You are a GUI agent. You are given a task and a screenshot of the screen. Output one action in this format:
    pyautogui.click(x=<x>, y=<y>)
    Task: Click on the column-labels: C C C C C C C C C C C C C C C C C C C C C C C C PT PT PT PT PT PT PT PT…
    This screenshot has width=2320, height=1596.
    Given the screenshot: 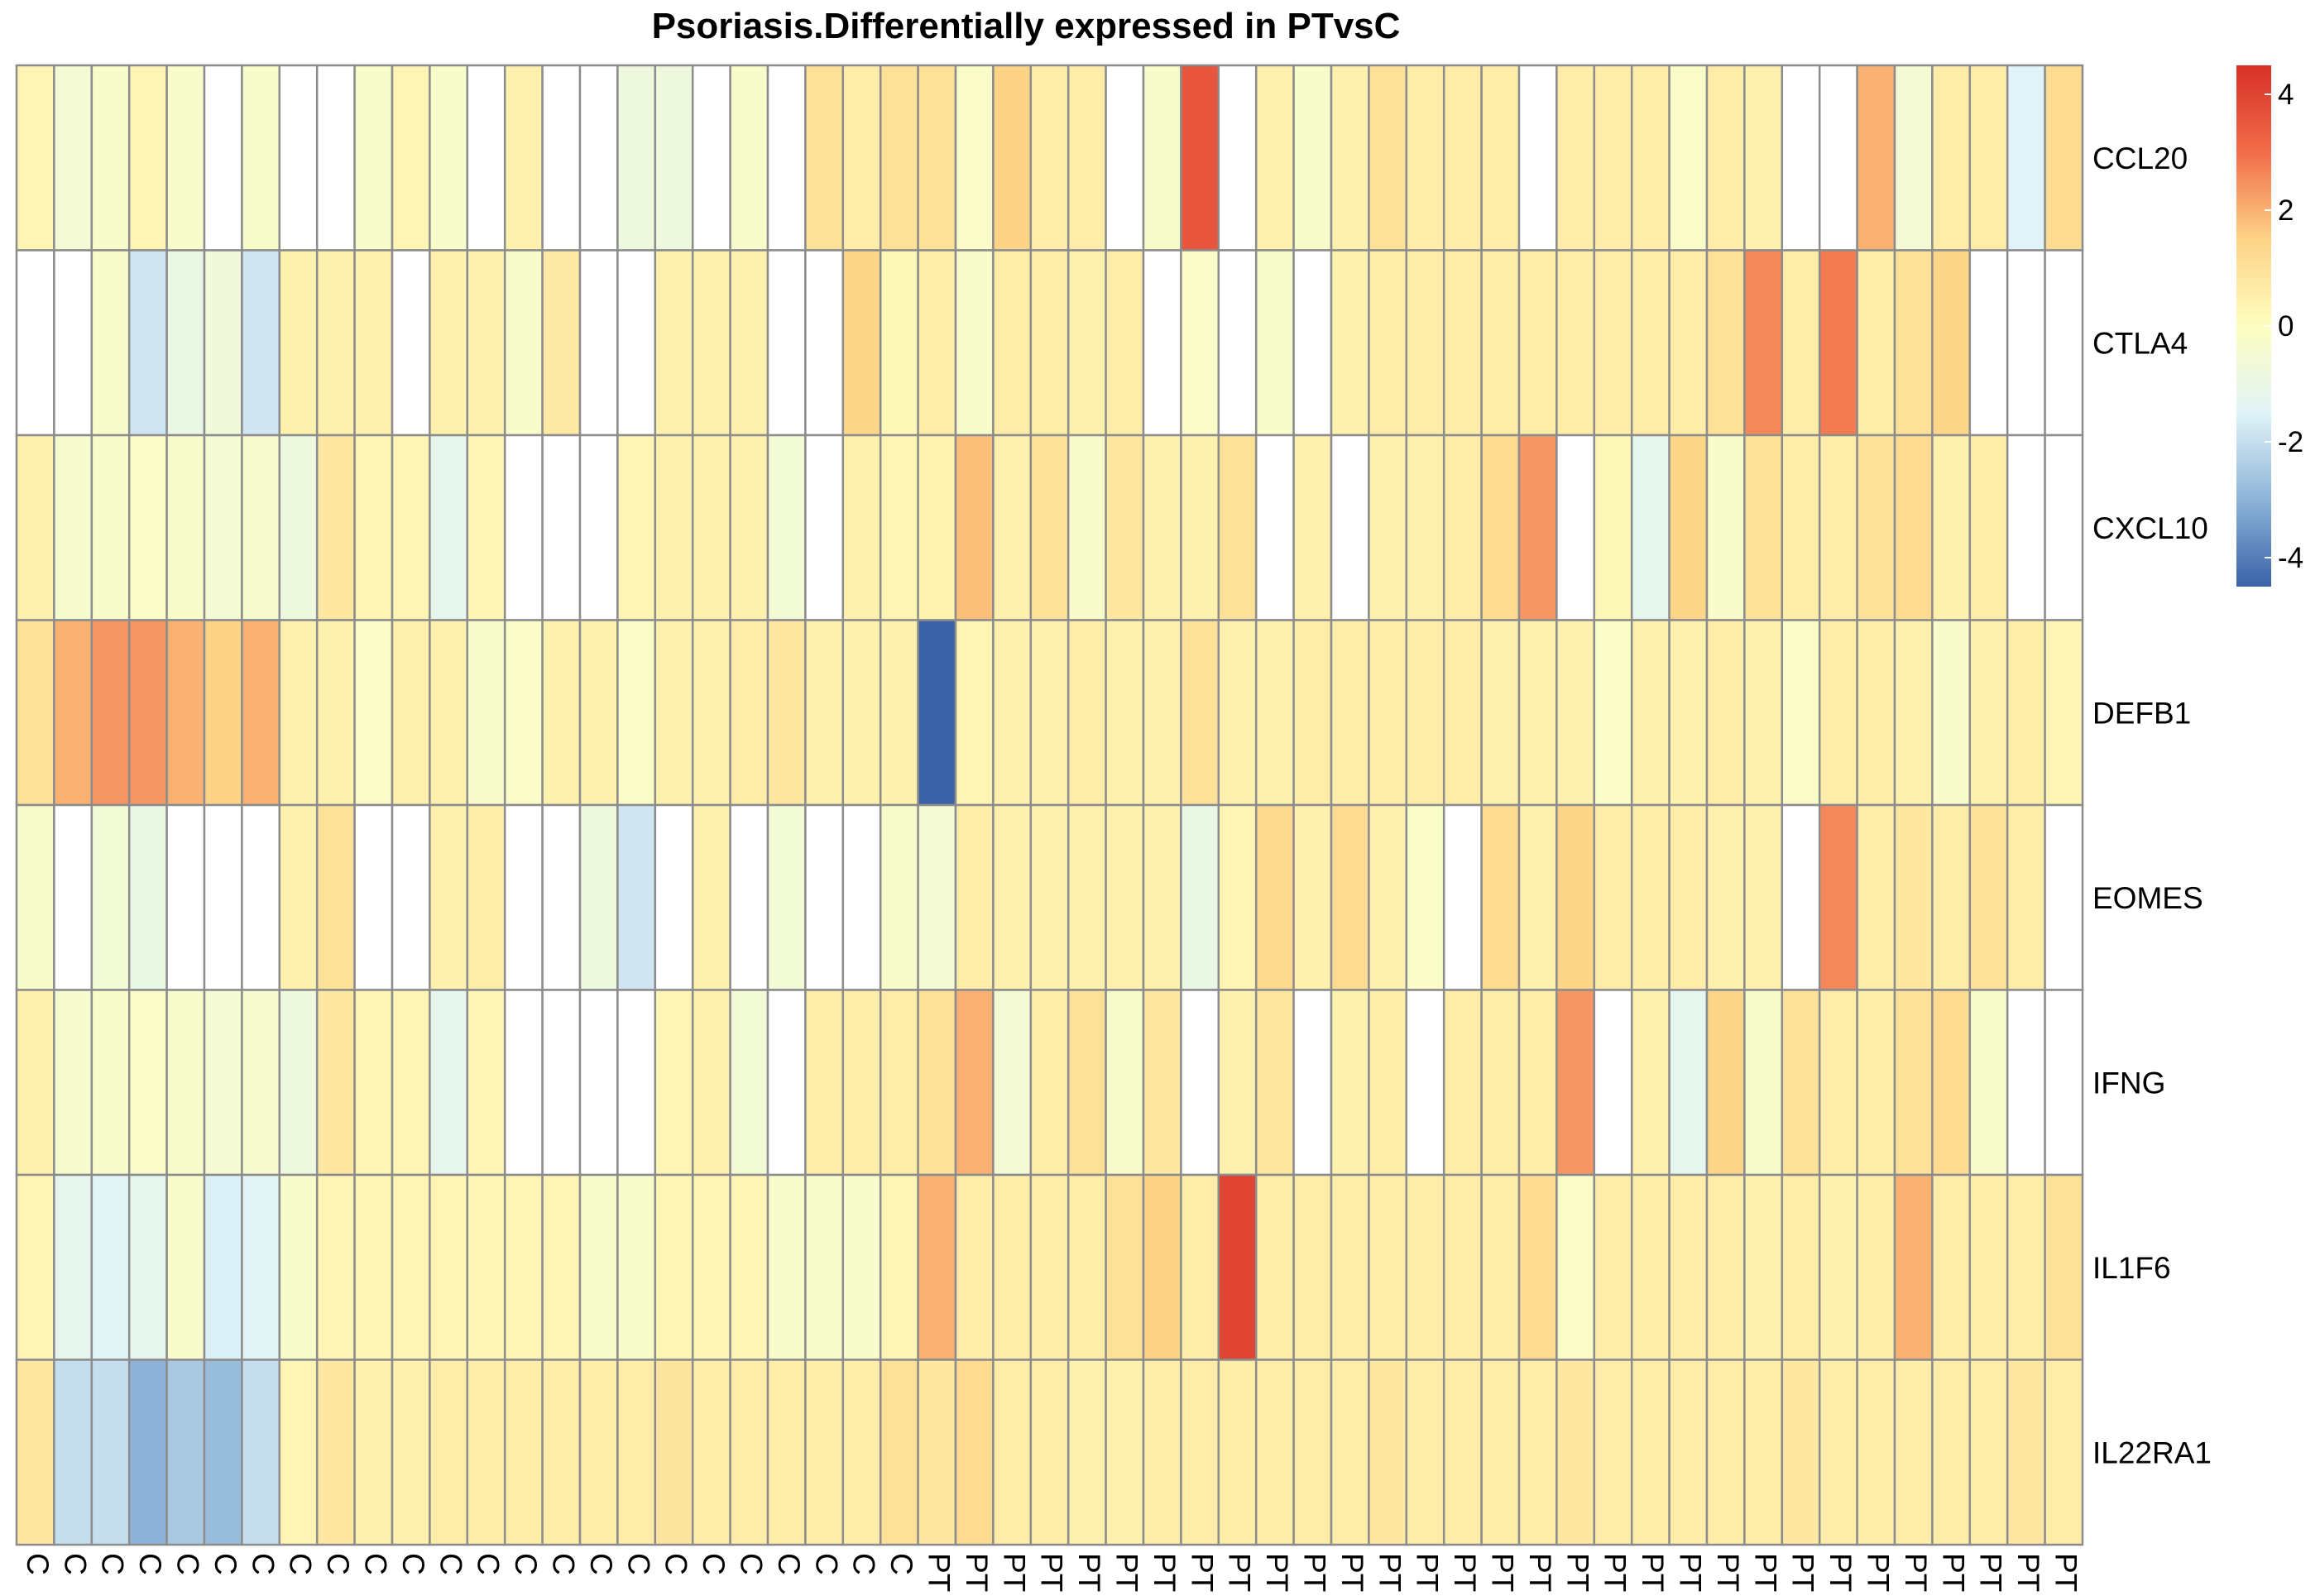 What is the action you would take?
    pyautogui.click(x=1052, y=1572)
    